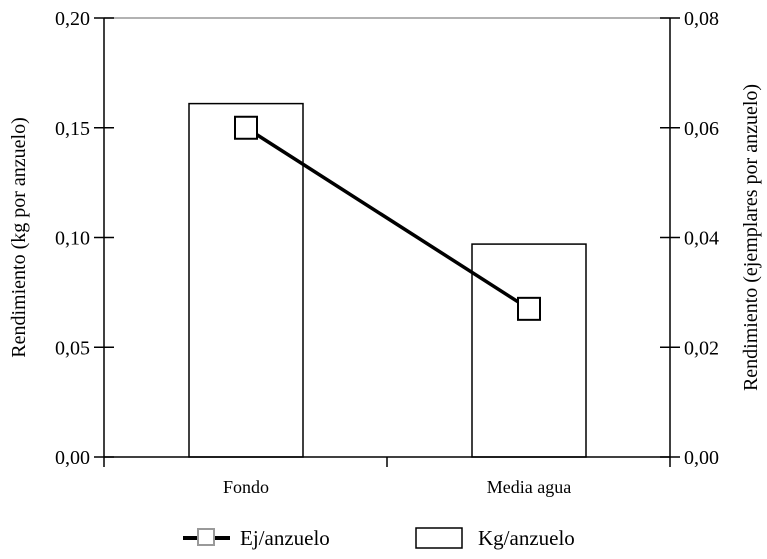 This screenshot has height=559, width=767. I want to click on y-left-tick-label: 0,10, so click(72, 239).